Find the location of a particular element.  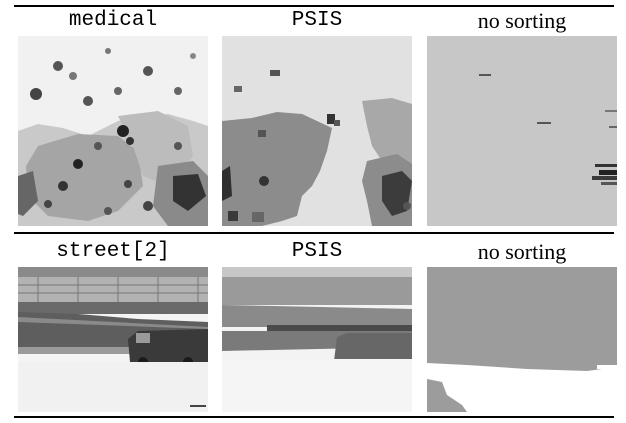

header-no-sorting-1: no sorting is located at coordinates (522, 20).